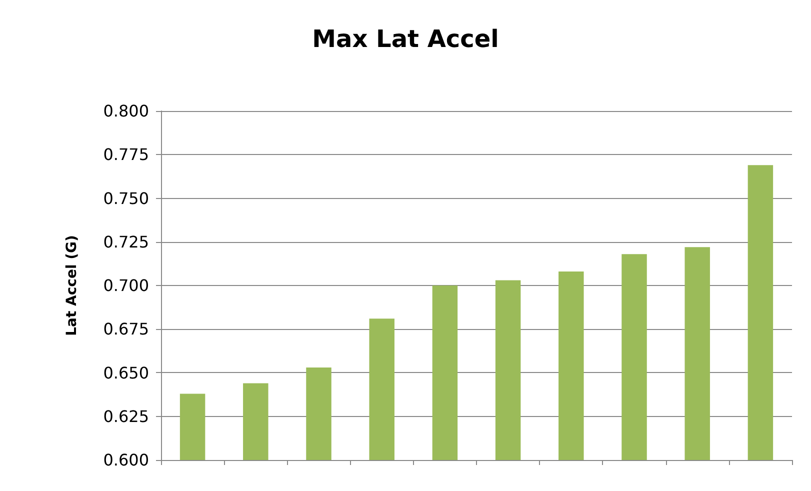 The width and height of the screenshot is (811, 491). What do you see at coordinates (405, 39) in the screenshot?
I see `chart-title: Max Lat Accel` at bounding box center [405, 39].